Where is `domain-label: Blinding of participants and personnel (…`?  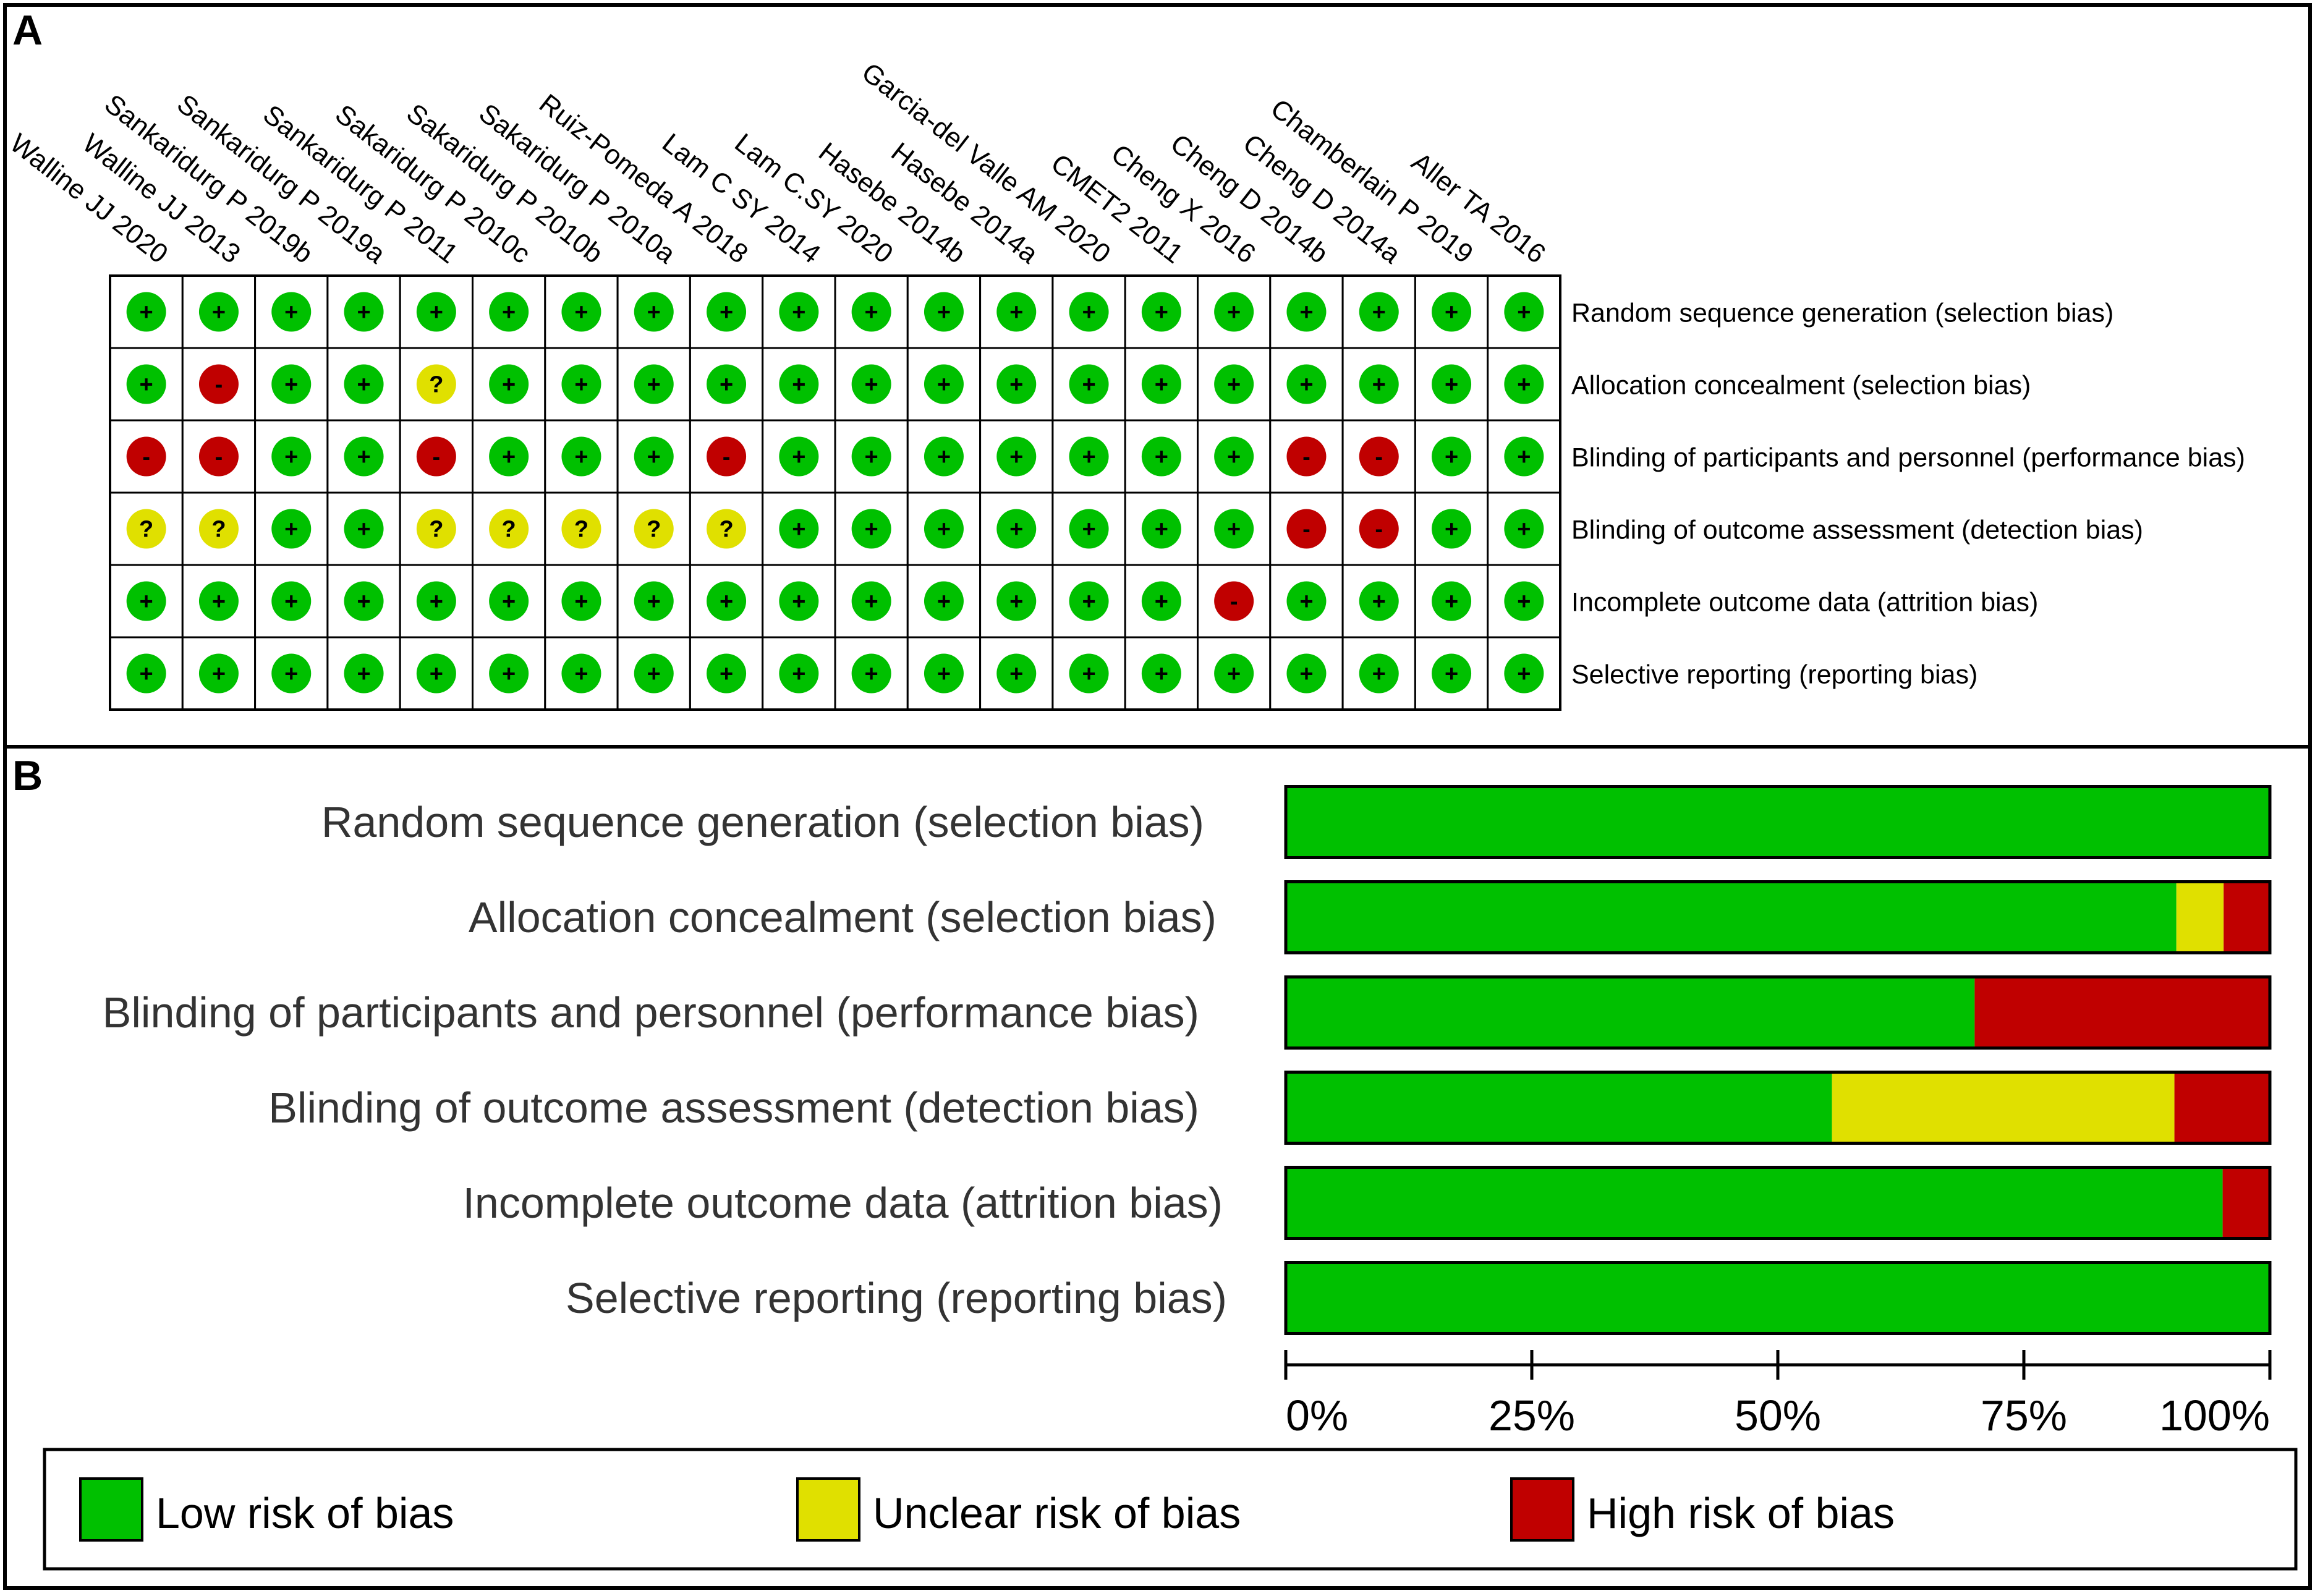
domain-label: Blinding of participants and personnel (… is located at coordinates (1908, 458).